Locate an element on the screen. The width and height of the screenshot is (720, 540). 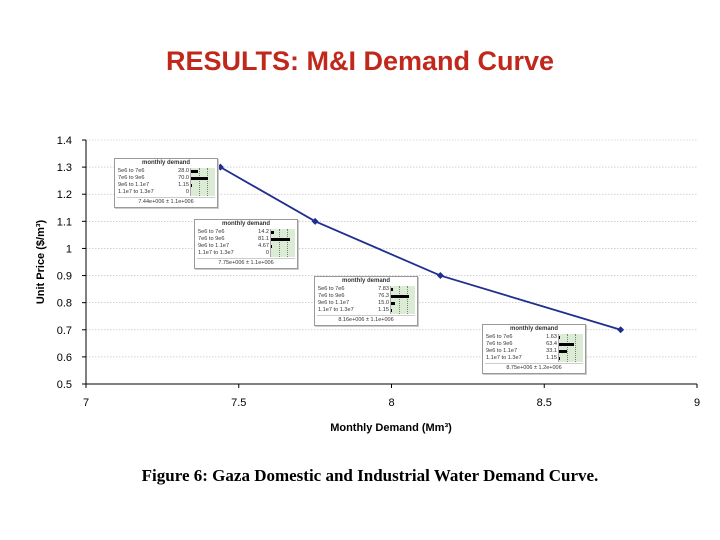
x-tick-label: 8 is located at coordinates (391, 403).